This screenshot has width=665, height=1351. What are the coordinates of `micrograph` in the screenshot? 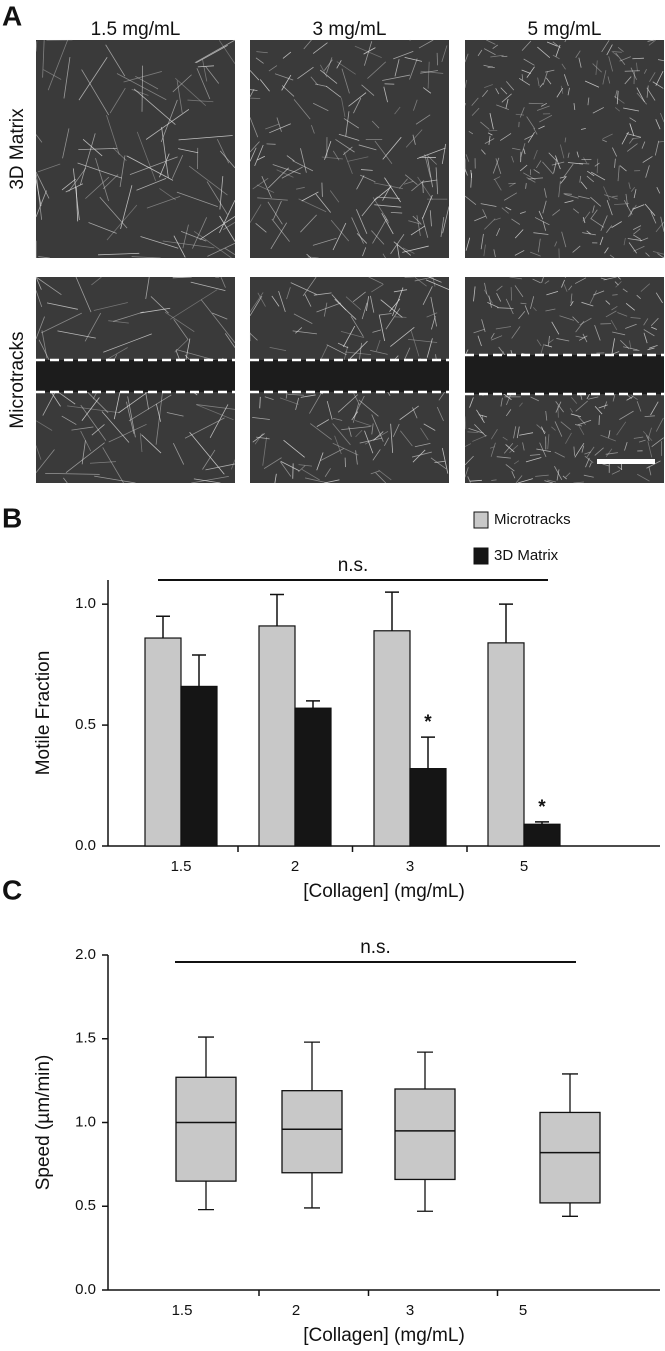 It's located at (349, 149).